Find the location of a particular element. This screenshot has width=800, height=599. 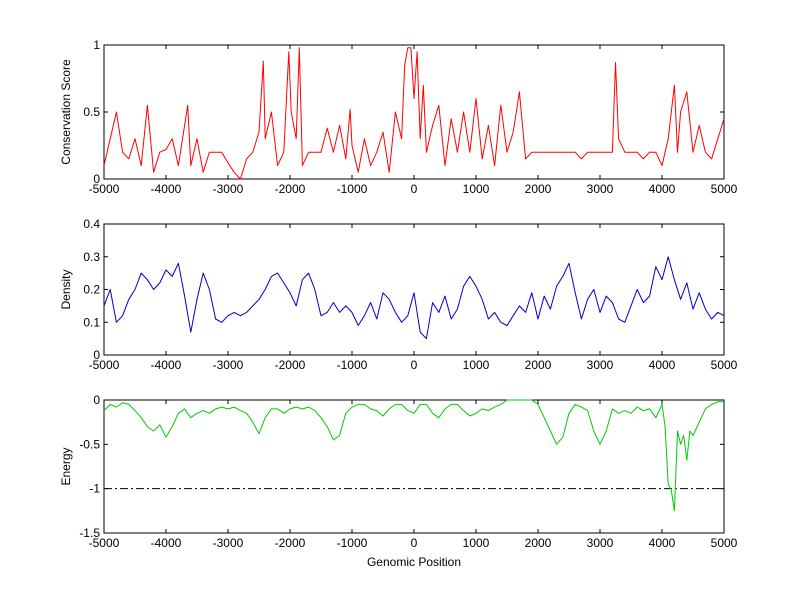

y-axis-label: Energy is located at coordinates (66, 466).